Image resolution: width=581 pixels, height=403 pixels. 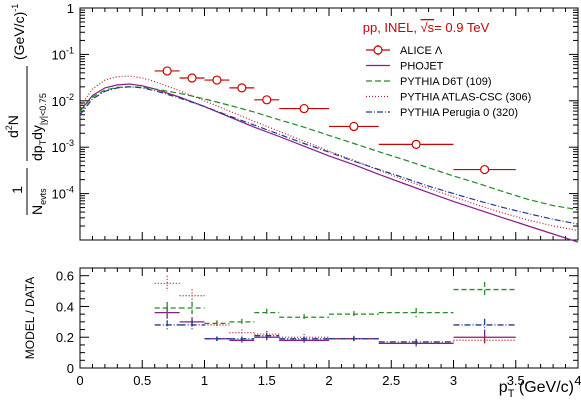 What do you see at coordinates (70, 8) in the screenshot?
I see `y-tick-label: 1` at bounding box center [70, 8].